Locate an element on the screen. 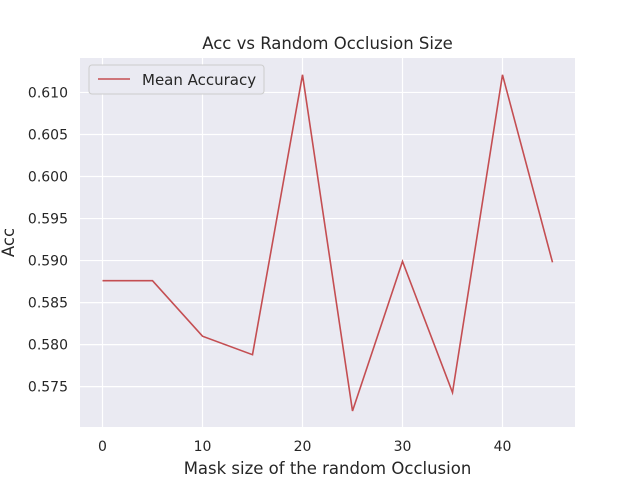 This screenshot has height=480, width=640. x-tick-label: 20 is located at coordinates (303, 447).